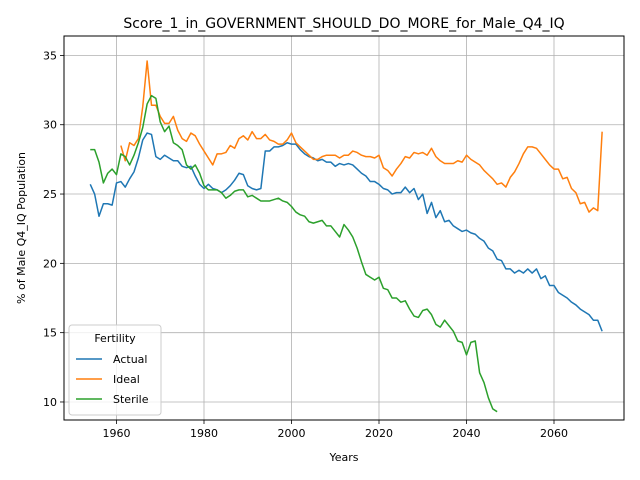  What do you see at coordinates (130, 359) in the screenshot?
I see `legend-label-actual: Actual` at bounding box center [130, 359].